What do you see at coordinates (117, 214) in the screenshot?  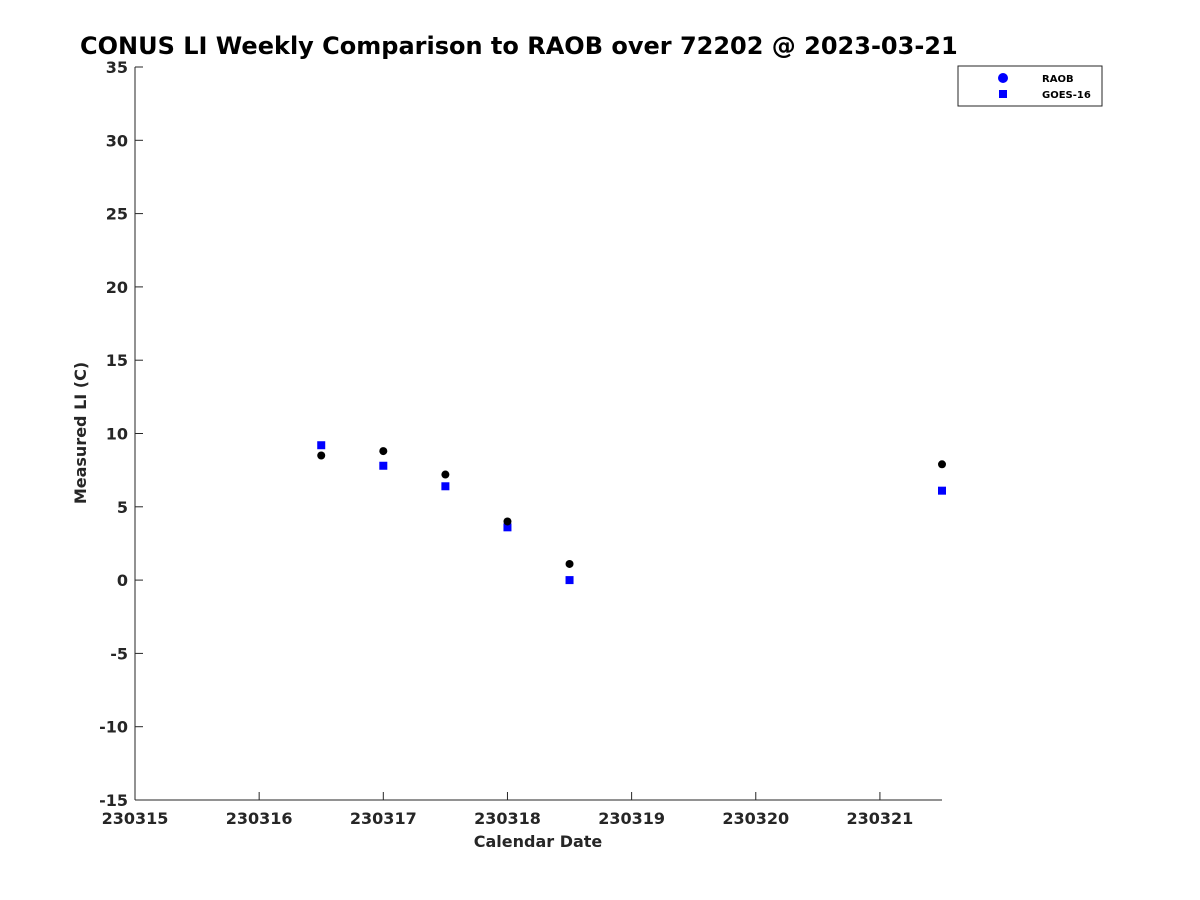 I see `y-tick-label: 25` at bounding box center [117, 214].